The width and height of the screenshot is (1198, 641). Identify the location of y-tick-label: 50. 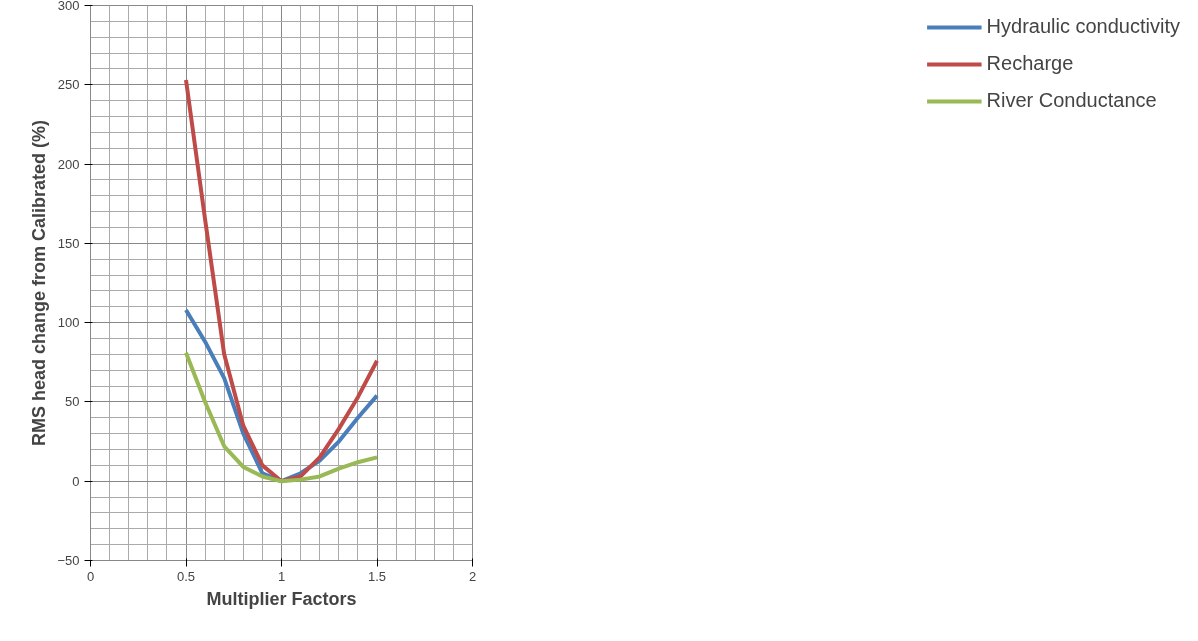
(72, 402).